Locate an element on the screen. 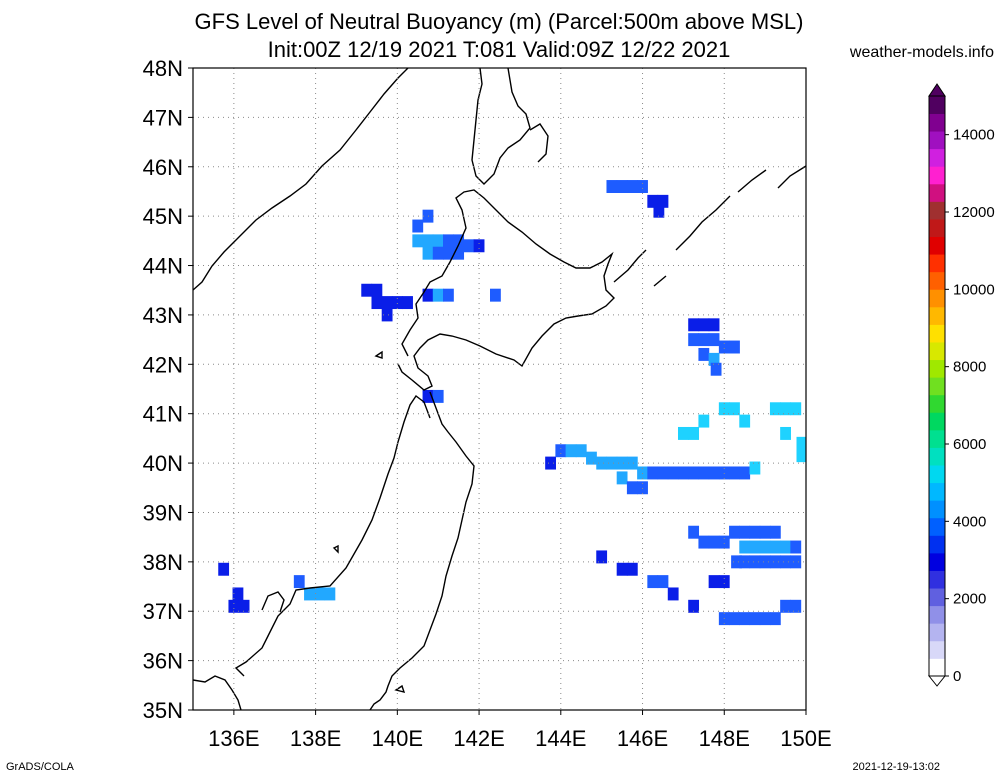  footer-credit: GrADS/COLA is located at coordinates (40, 767).